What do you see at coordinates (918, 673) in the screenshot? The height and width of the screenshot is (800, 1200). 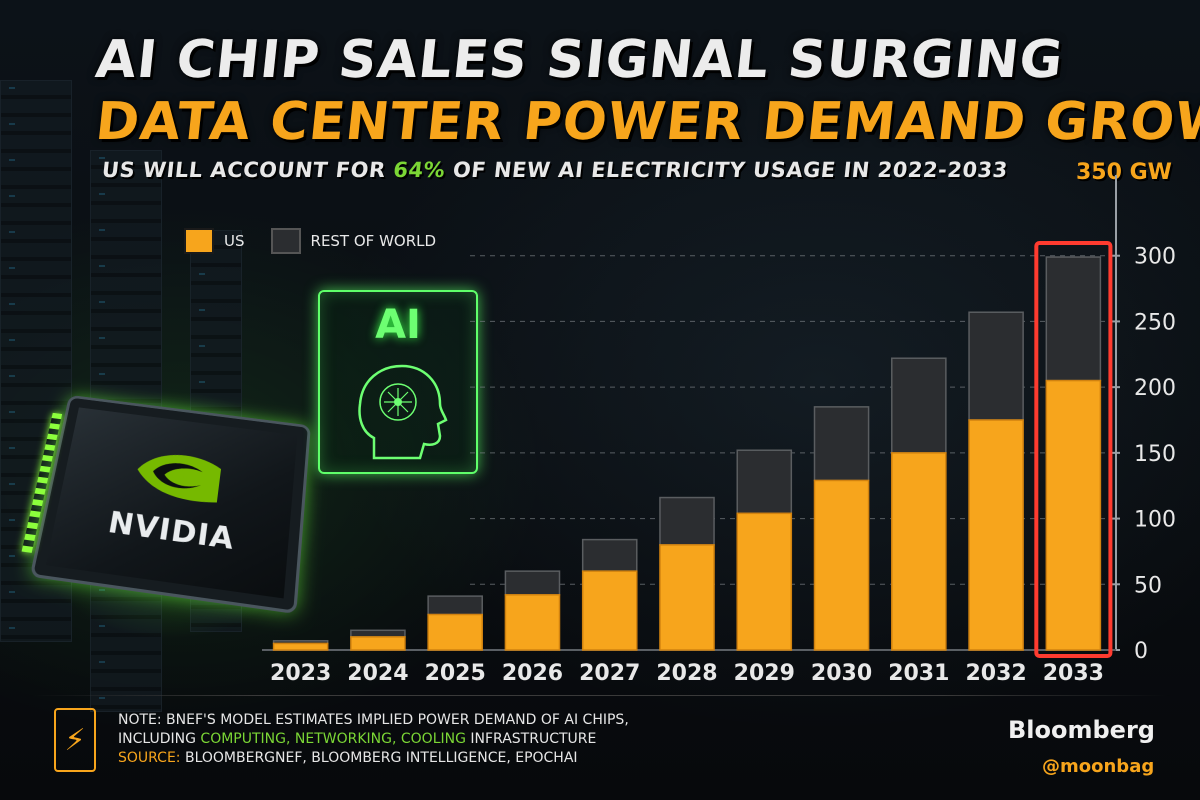 I see `x-tick-label: 2031` at bounding box center [918, 673].